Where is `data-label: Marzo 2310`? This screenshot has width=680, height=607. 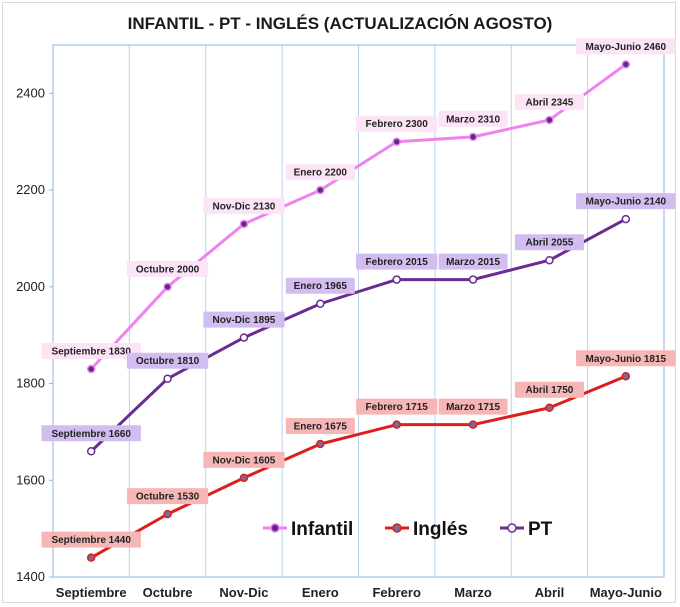 data-label: Marzo 2310 is located at coordinates (473, 119).